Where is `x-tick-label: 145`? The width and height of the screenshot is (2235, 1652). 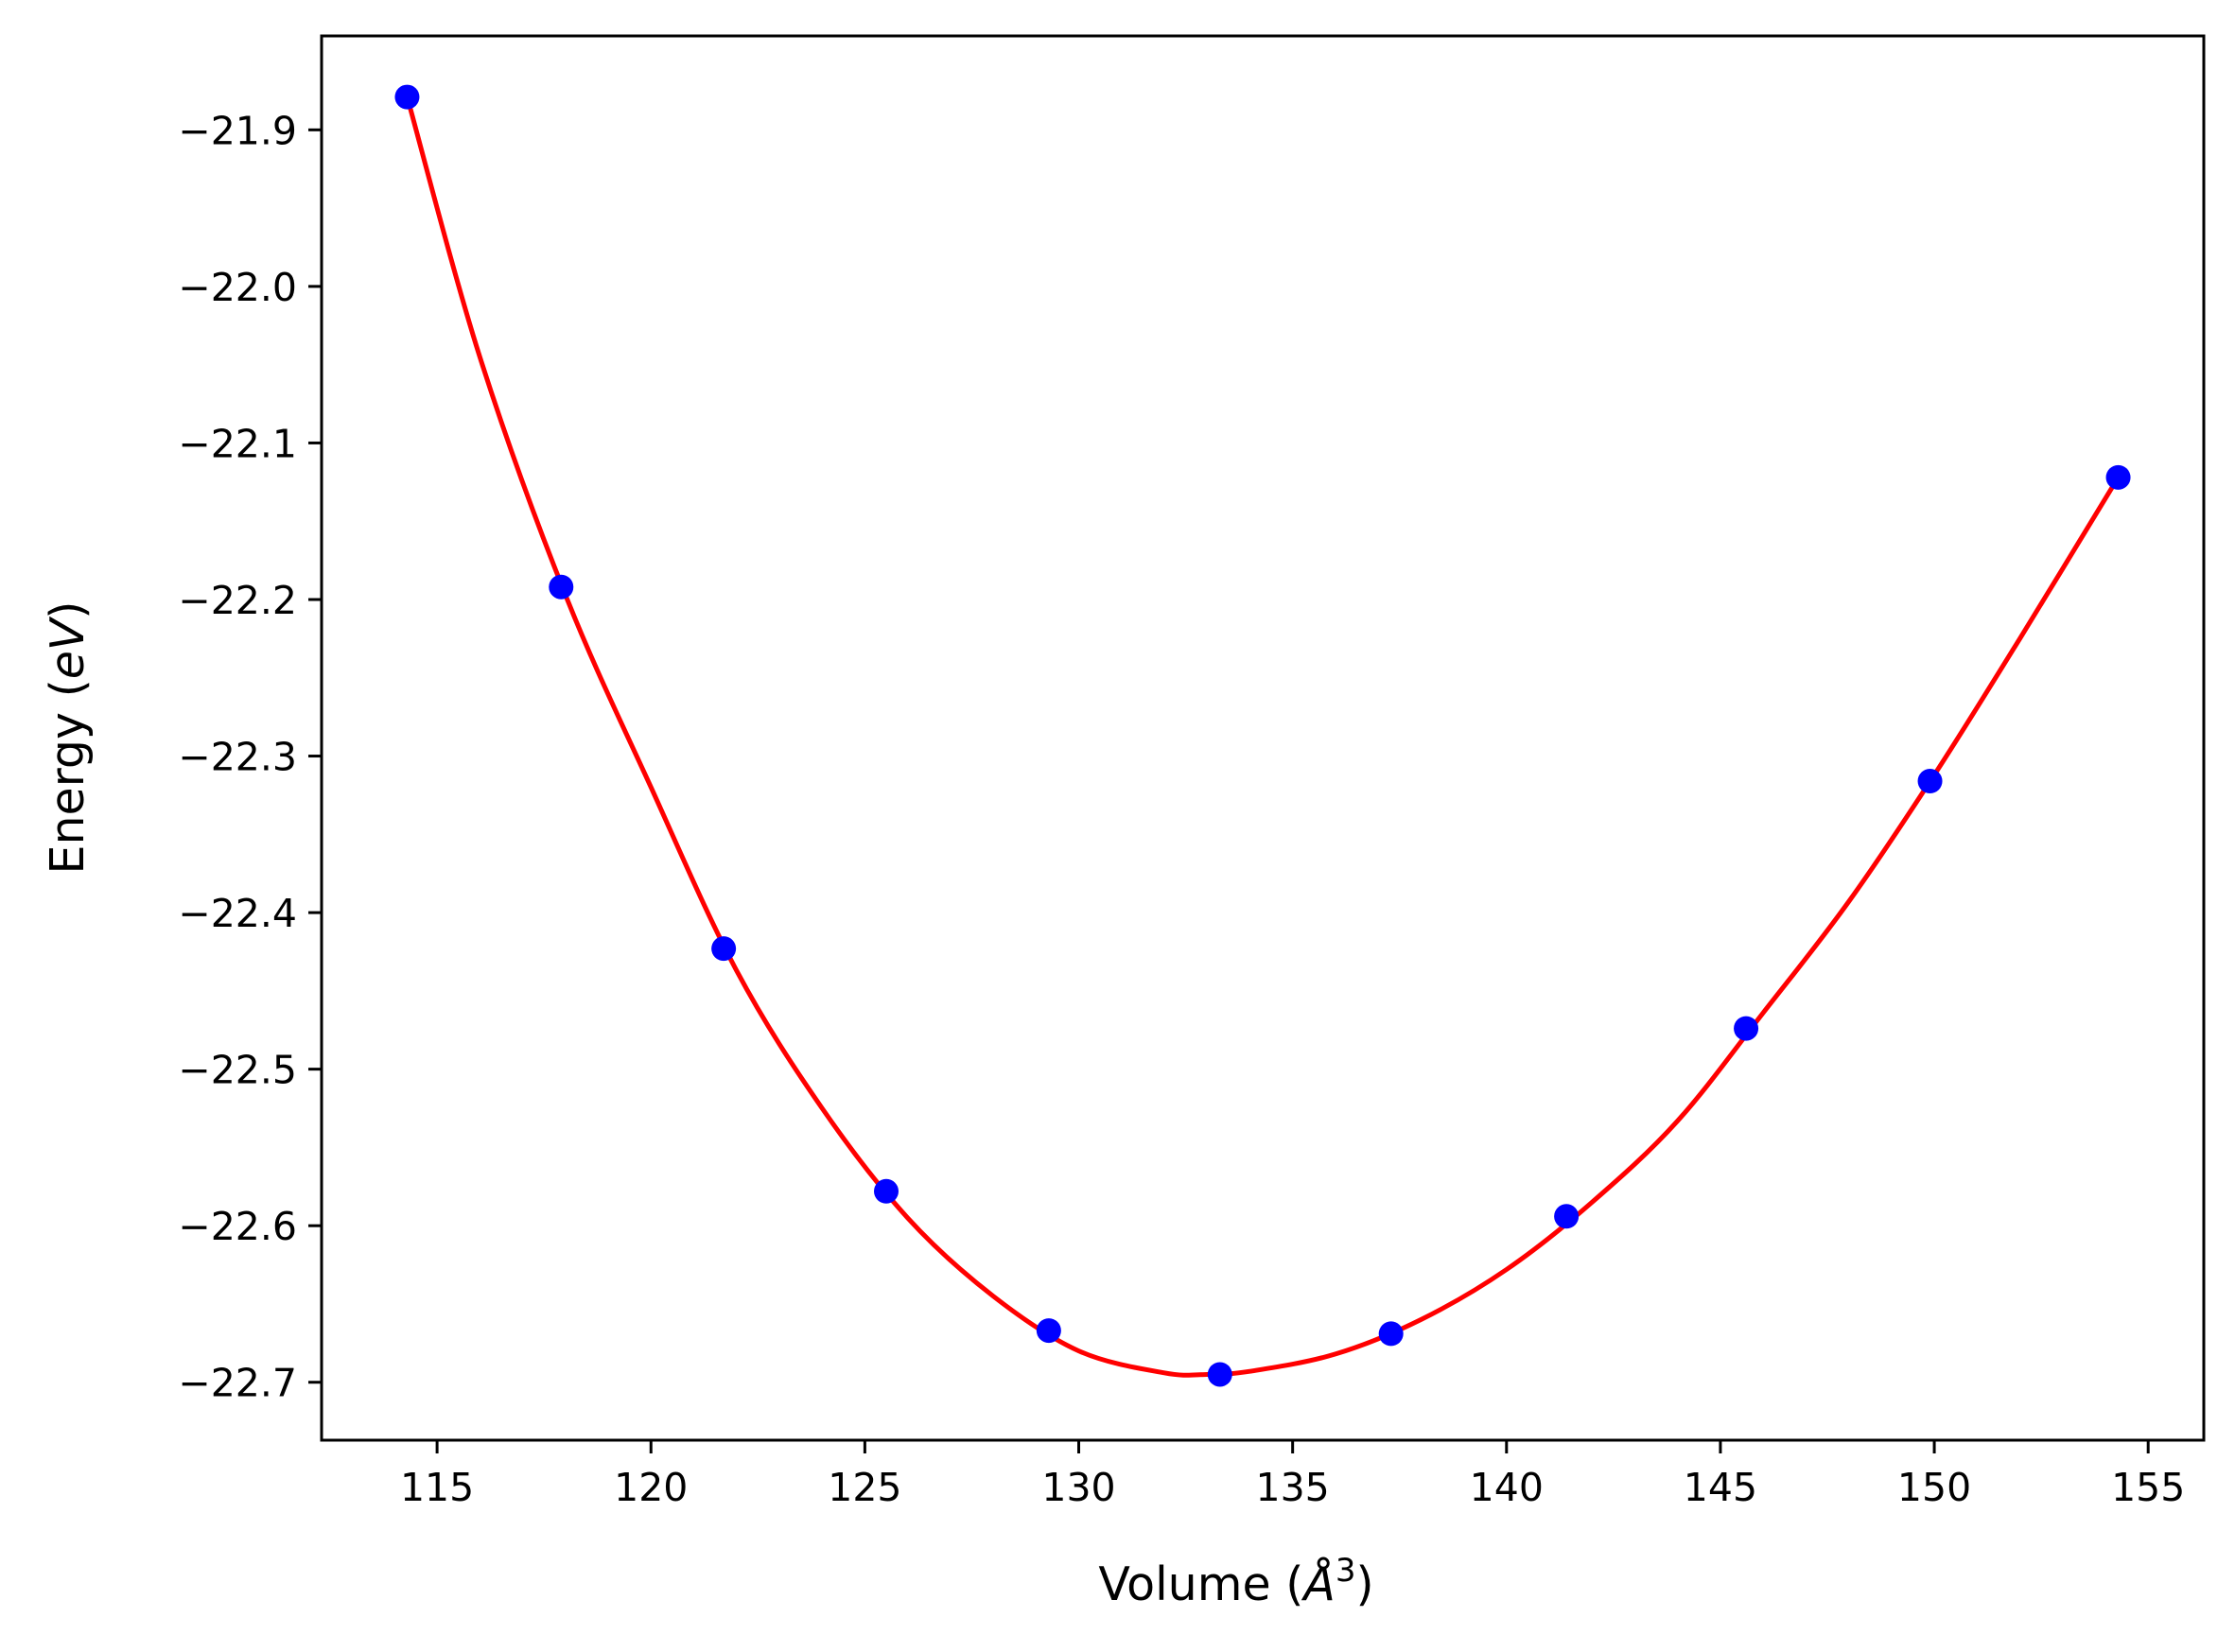
x-tick-label: 145 is located at coordinates (1720, 1488).